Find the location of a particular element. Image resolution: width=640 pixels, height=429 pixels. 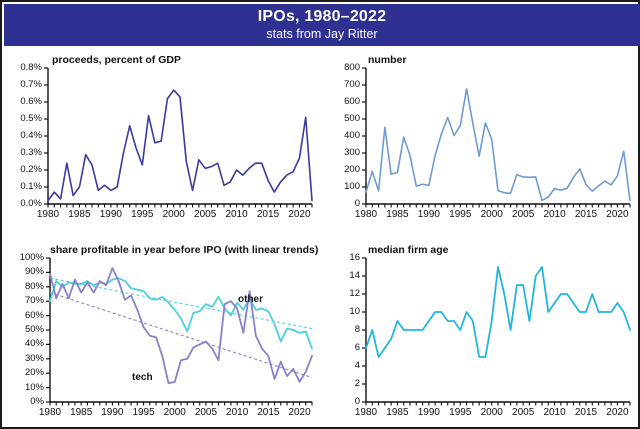

y-axis-tick-label: 0.1% is located at coordinates (31, 186).